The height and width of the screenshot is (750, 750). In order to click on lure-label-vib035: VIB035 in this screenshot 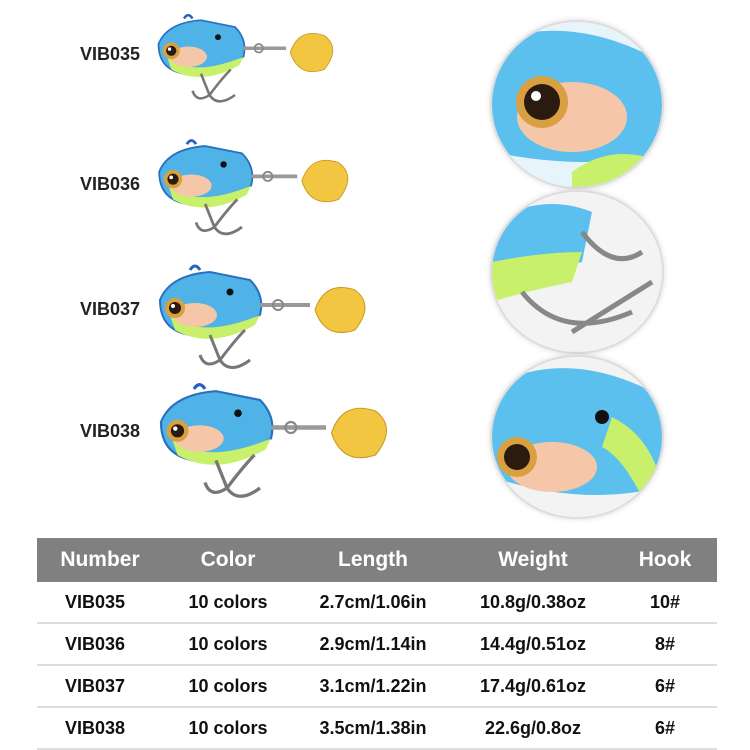, I will do `click(110, 54)`.